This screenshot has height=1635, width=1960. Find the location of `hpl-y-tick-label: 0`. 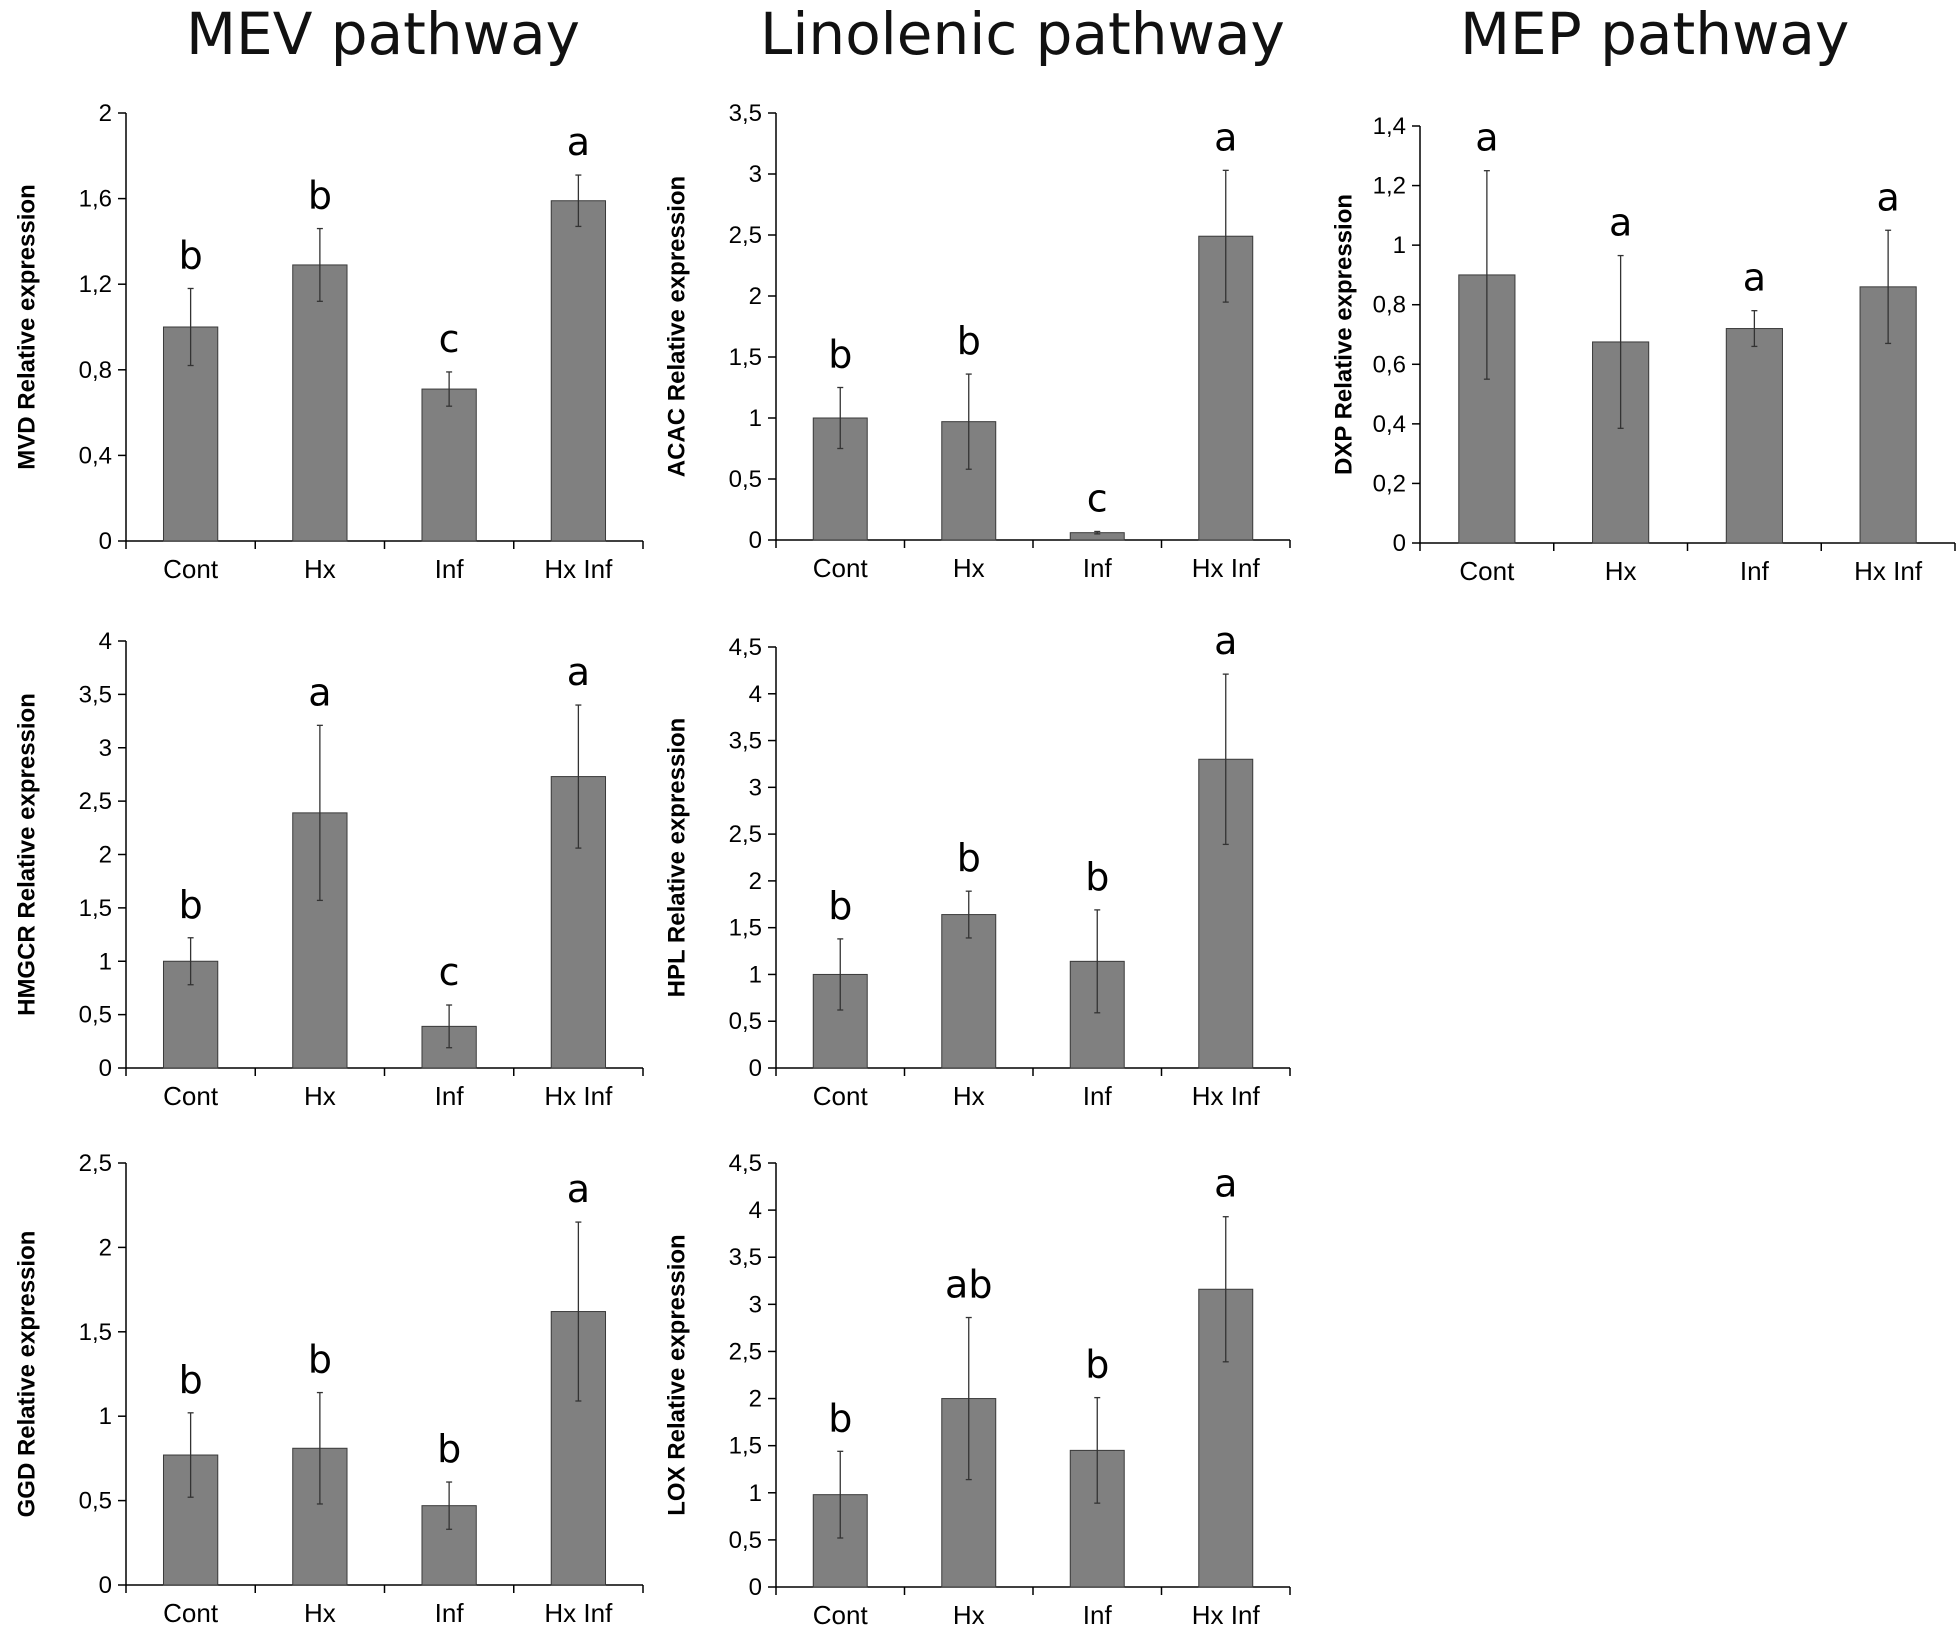

hpl-y-tick-label: 0 is located at coordinates (755, 1068).